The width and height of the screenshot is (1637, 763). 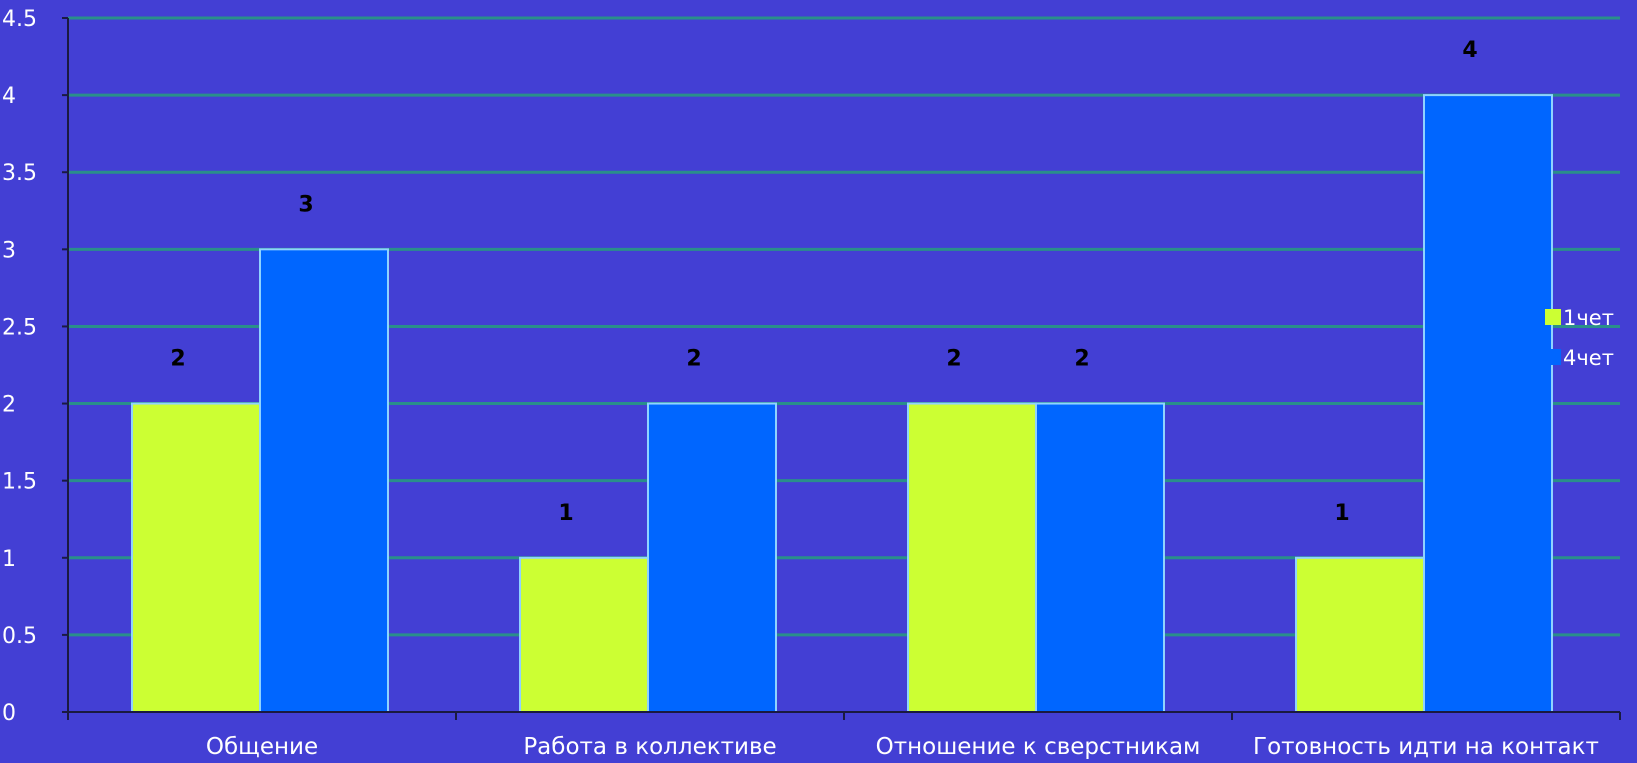 What do you see at coordinates (324, 480) in the screenshot?
I see `bar-4чет-0` at bounding box center [324, 480].